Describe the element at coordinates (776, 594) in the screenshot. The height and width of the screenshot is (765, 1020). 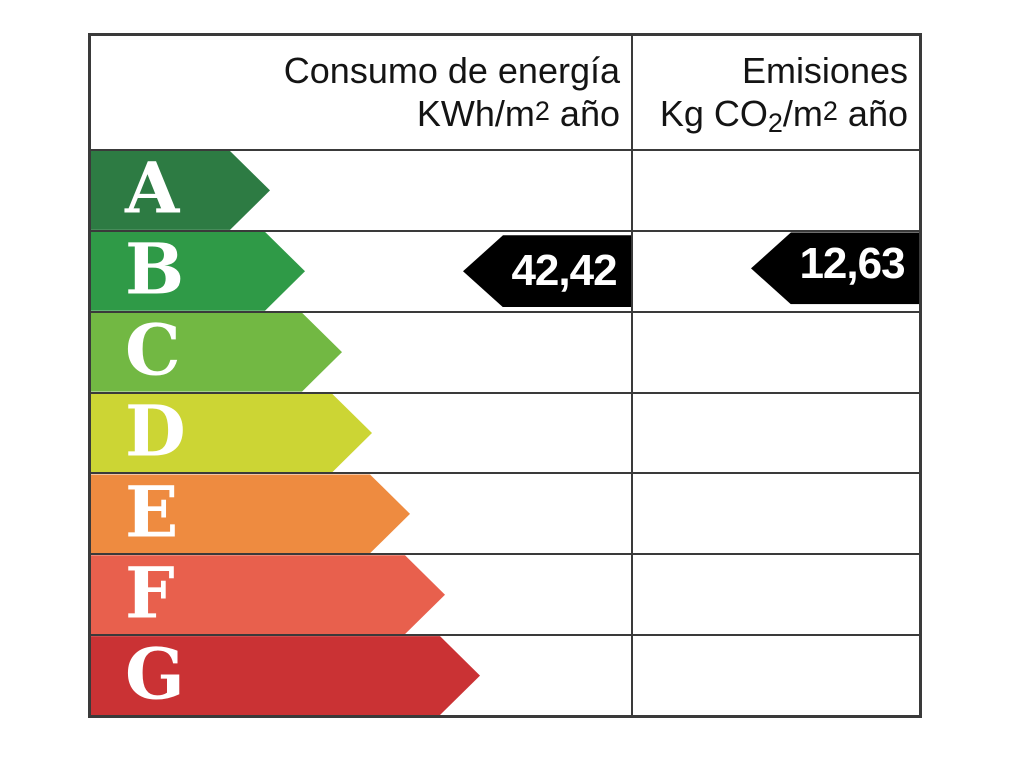
I see `rating-f-emissions-cell` at that location.